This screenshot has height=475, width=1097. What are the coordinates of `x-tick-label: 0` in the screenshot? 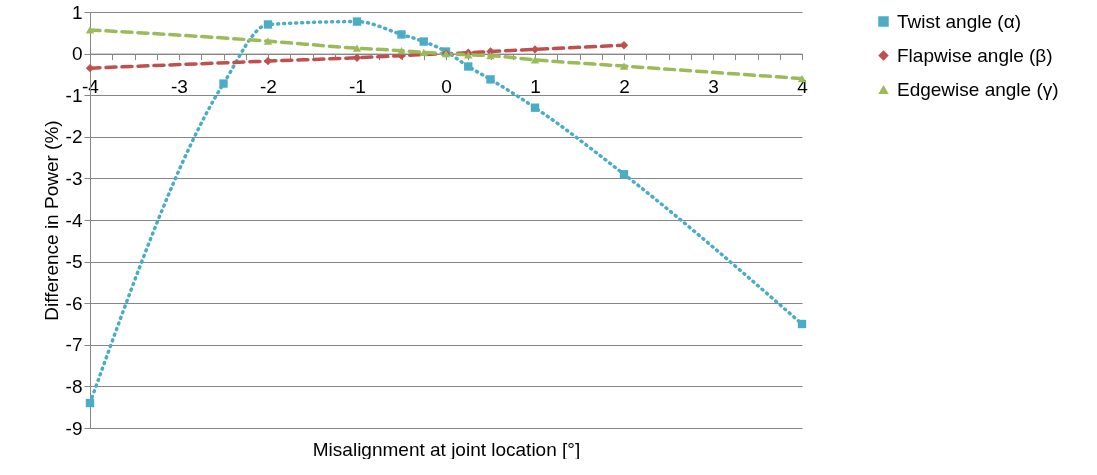 It's located at (446, 87).